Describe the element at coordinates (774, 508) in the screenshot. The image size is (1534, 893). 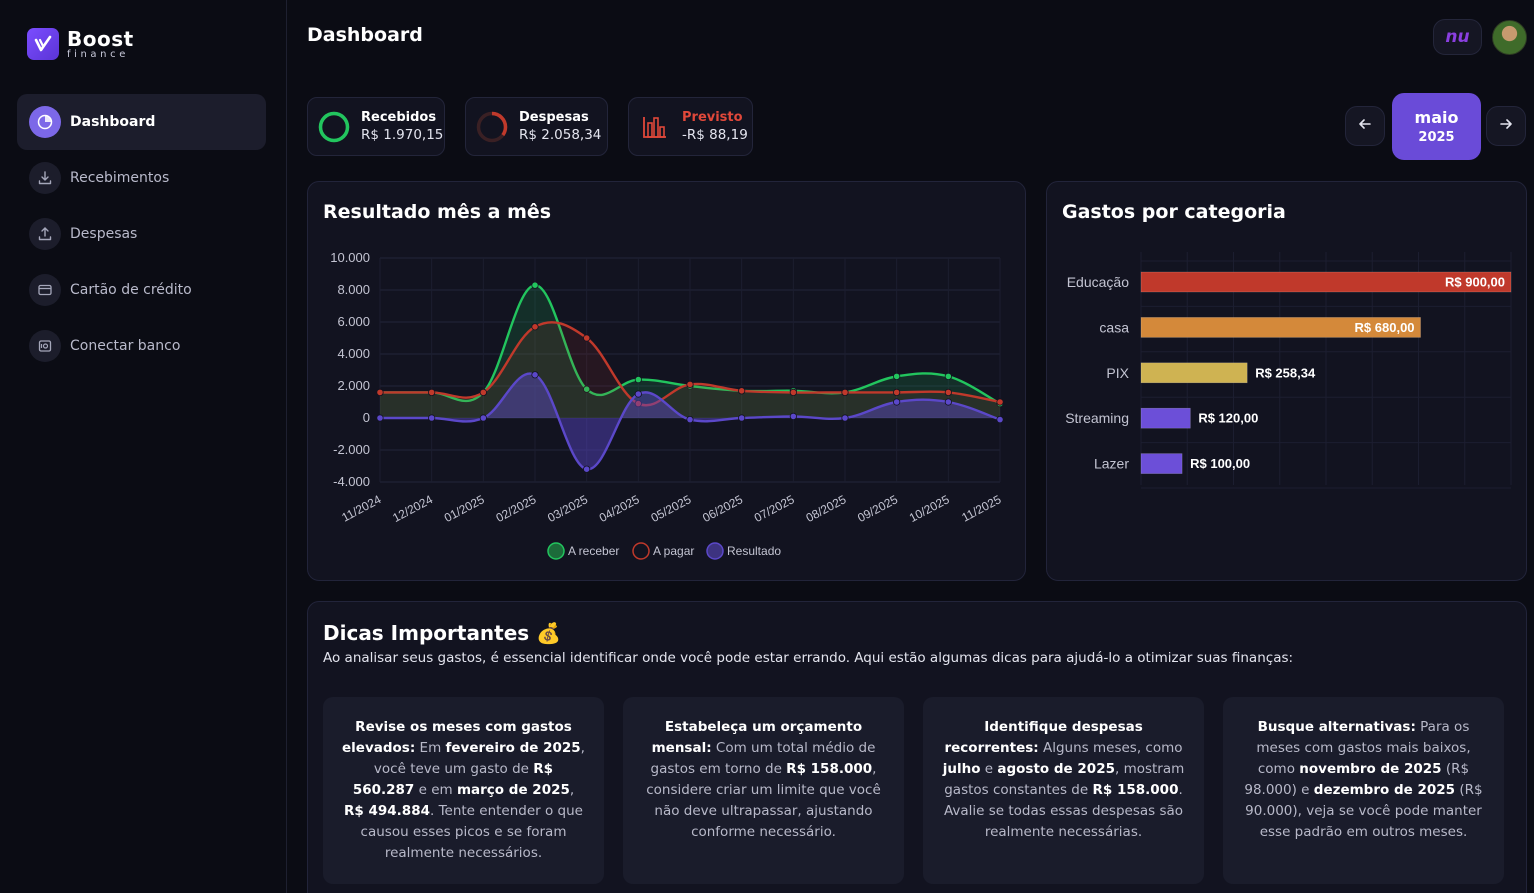
I see `x-tick-label: 07/2025` at that location.